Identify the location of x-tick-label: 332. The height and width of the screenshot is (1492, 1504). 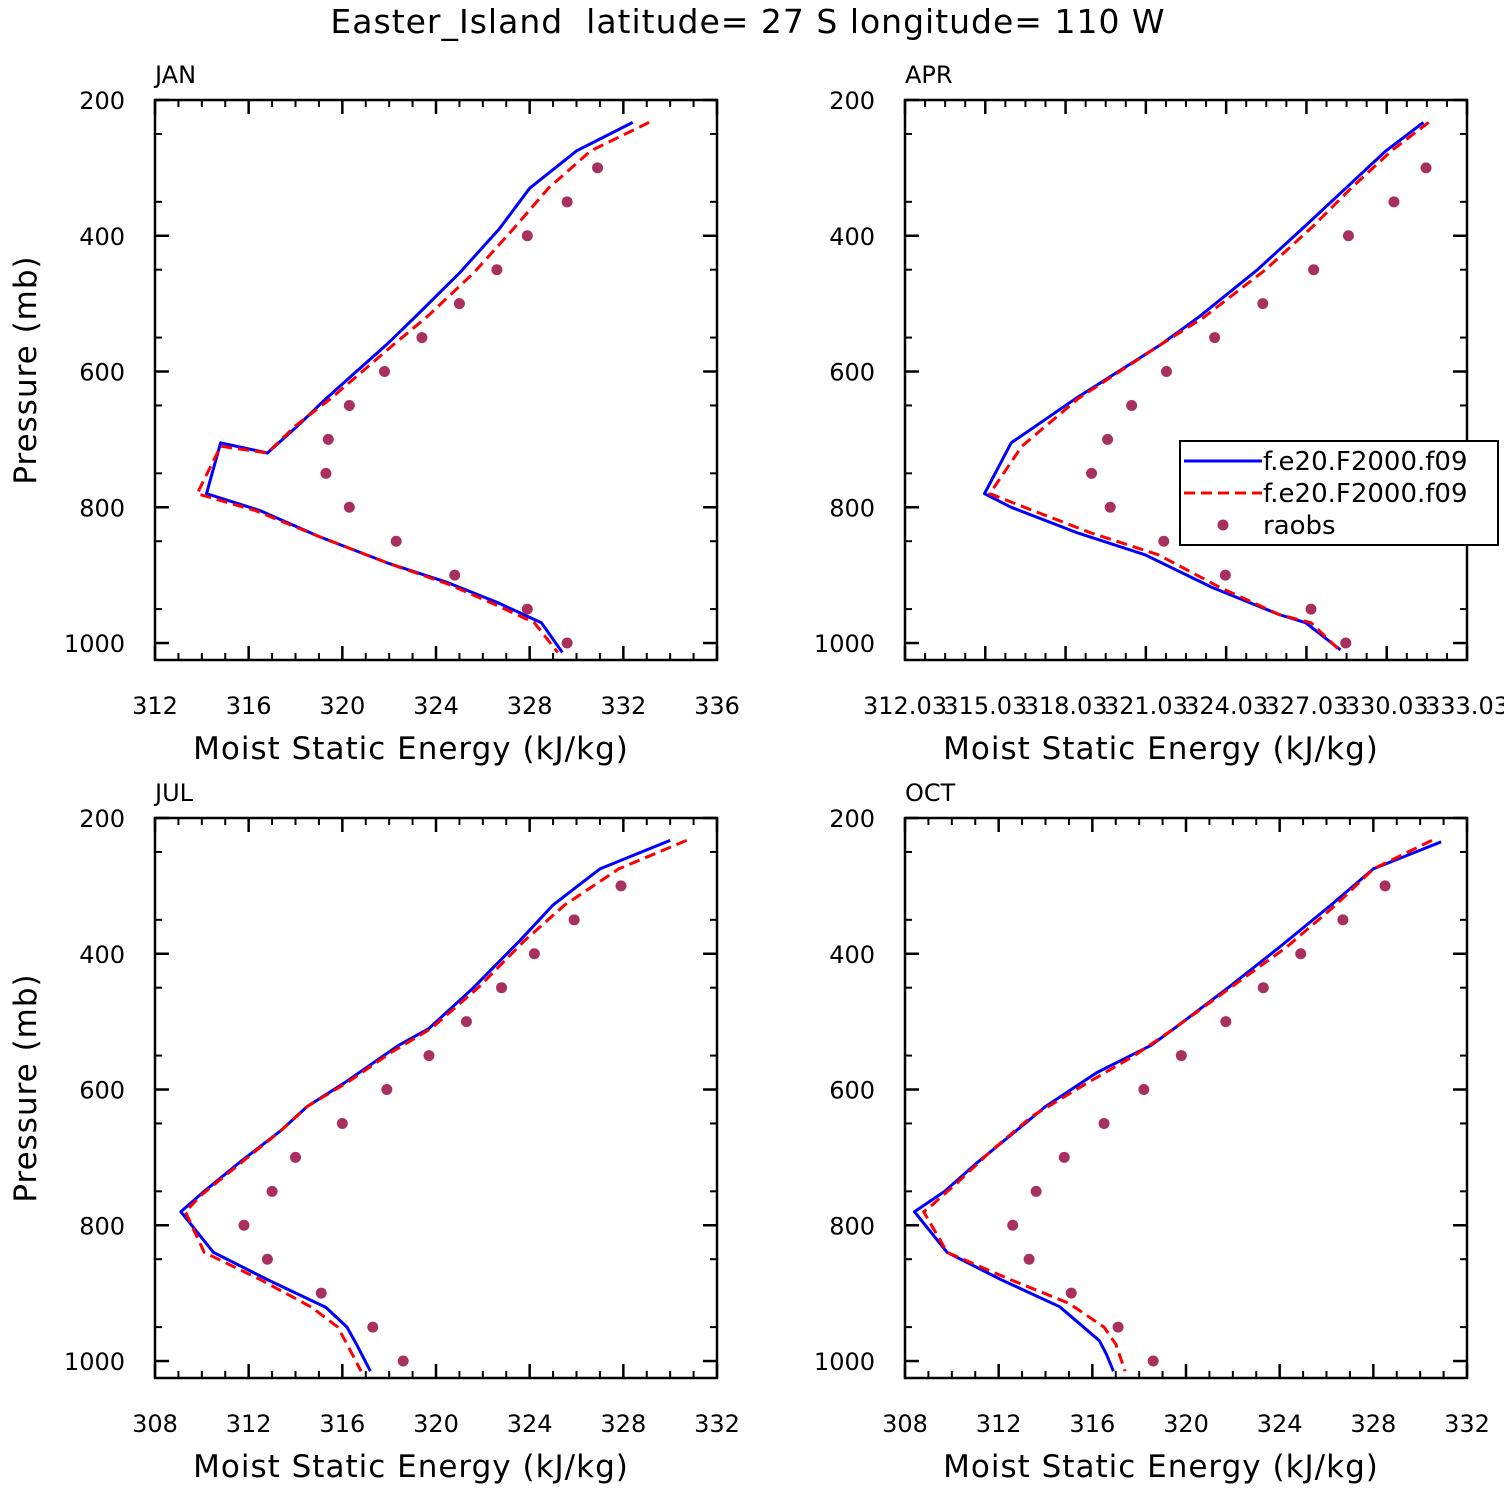
(623, 706).